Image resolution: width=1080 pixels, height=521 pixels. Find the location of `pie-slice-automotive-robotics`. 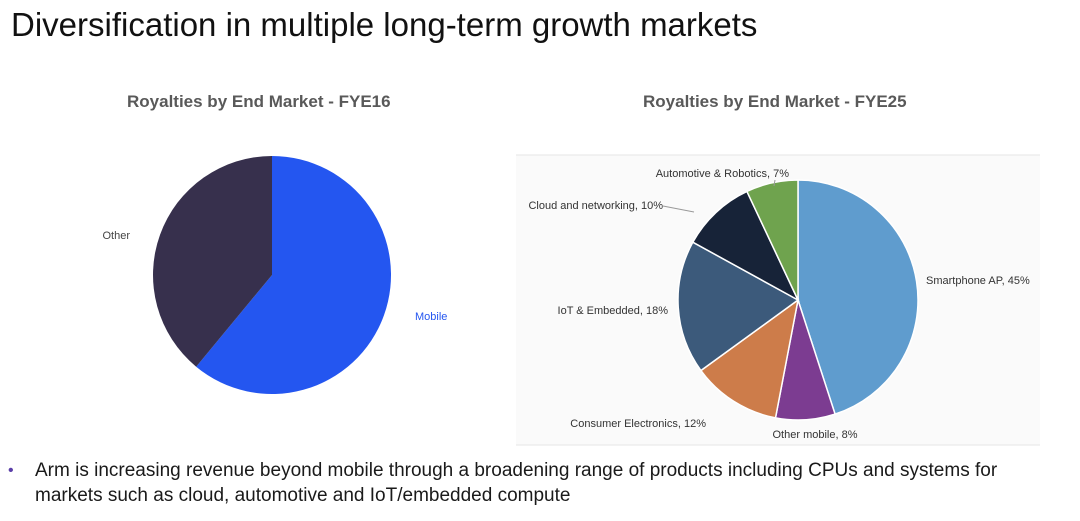

pie-slice-automotive-robotics is located at coordinates (772, 240).